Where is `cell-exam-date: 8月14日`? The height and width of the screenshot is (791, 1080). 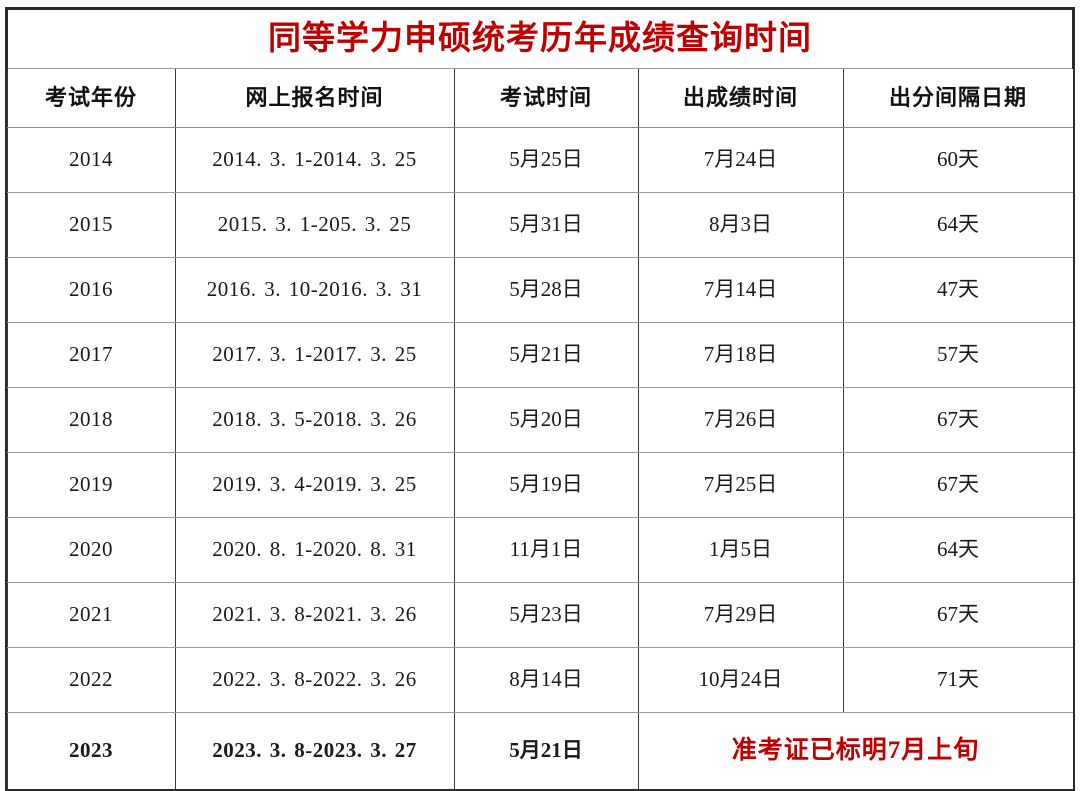
cell-exam-date: 8月14日 is located at coordinates (546, 680).